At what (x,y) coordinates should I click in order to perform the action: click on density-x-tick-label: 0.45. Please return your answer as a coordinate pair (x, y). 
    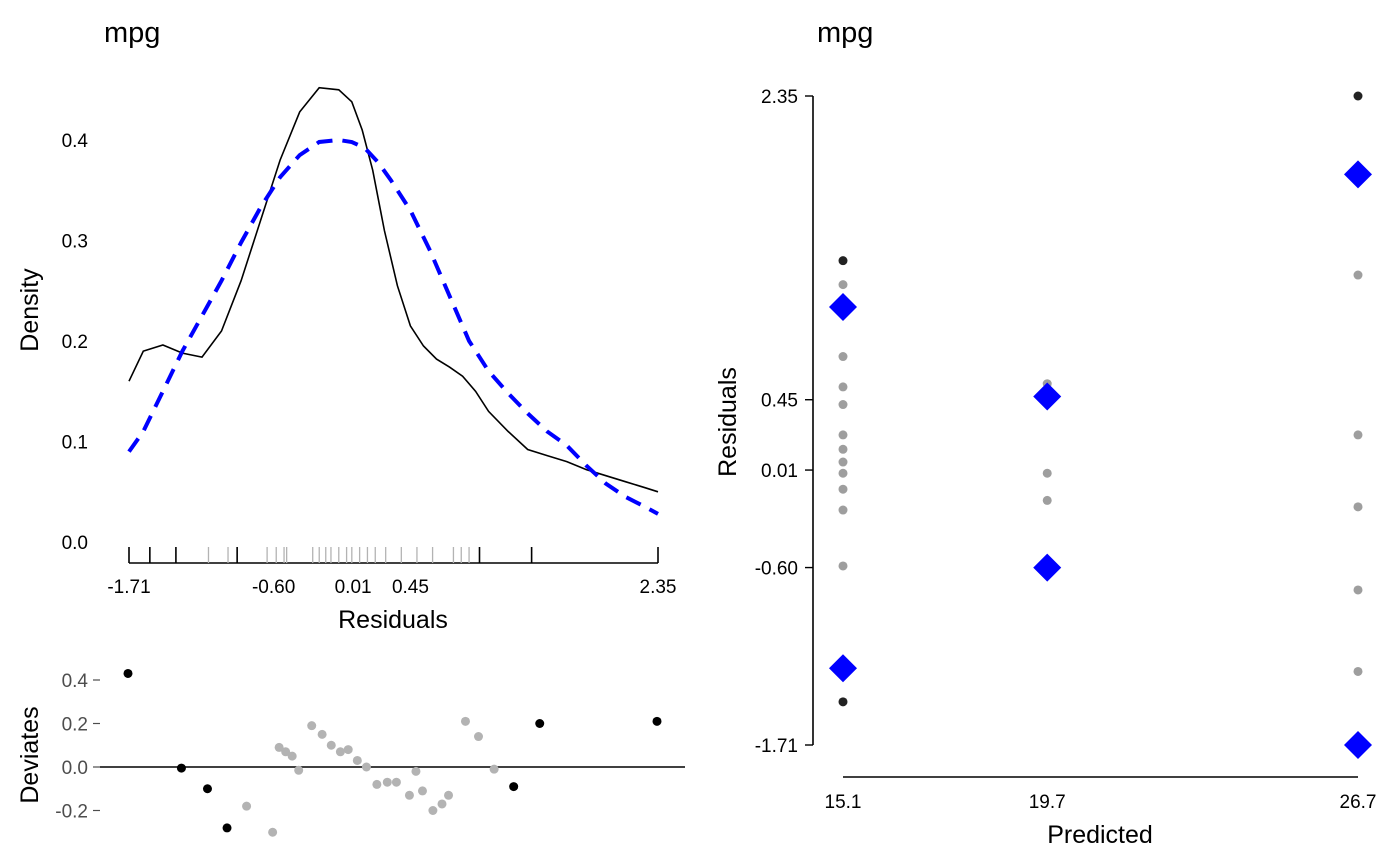
    Looking at the image, I should click on (410, 587).